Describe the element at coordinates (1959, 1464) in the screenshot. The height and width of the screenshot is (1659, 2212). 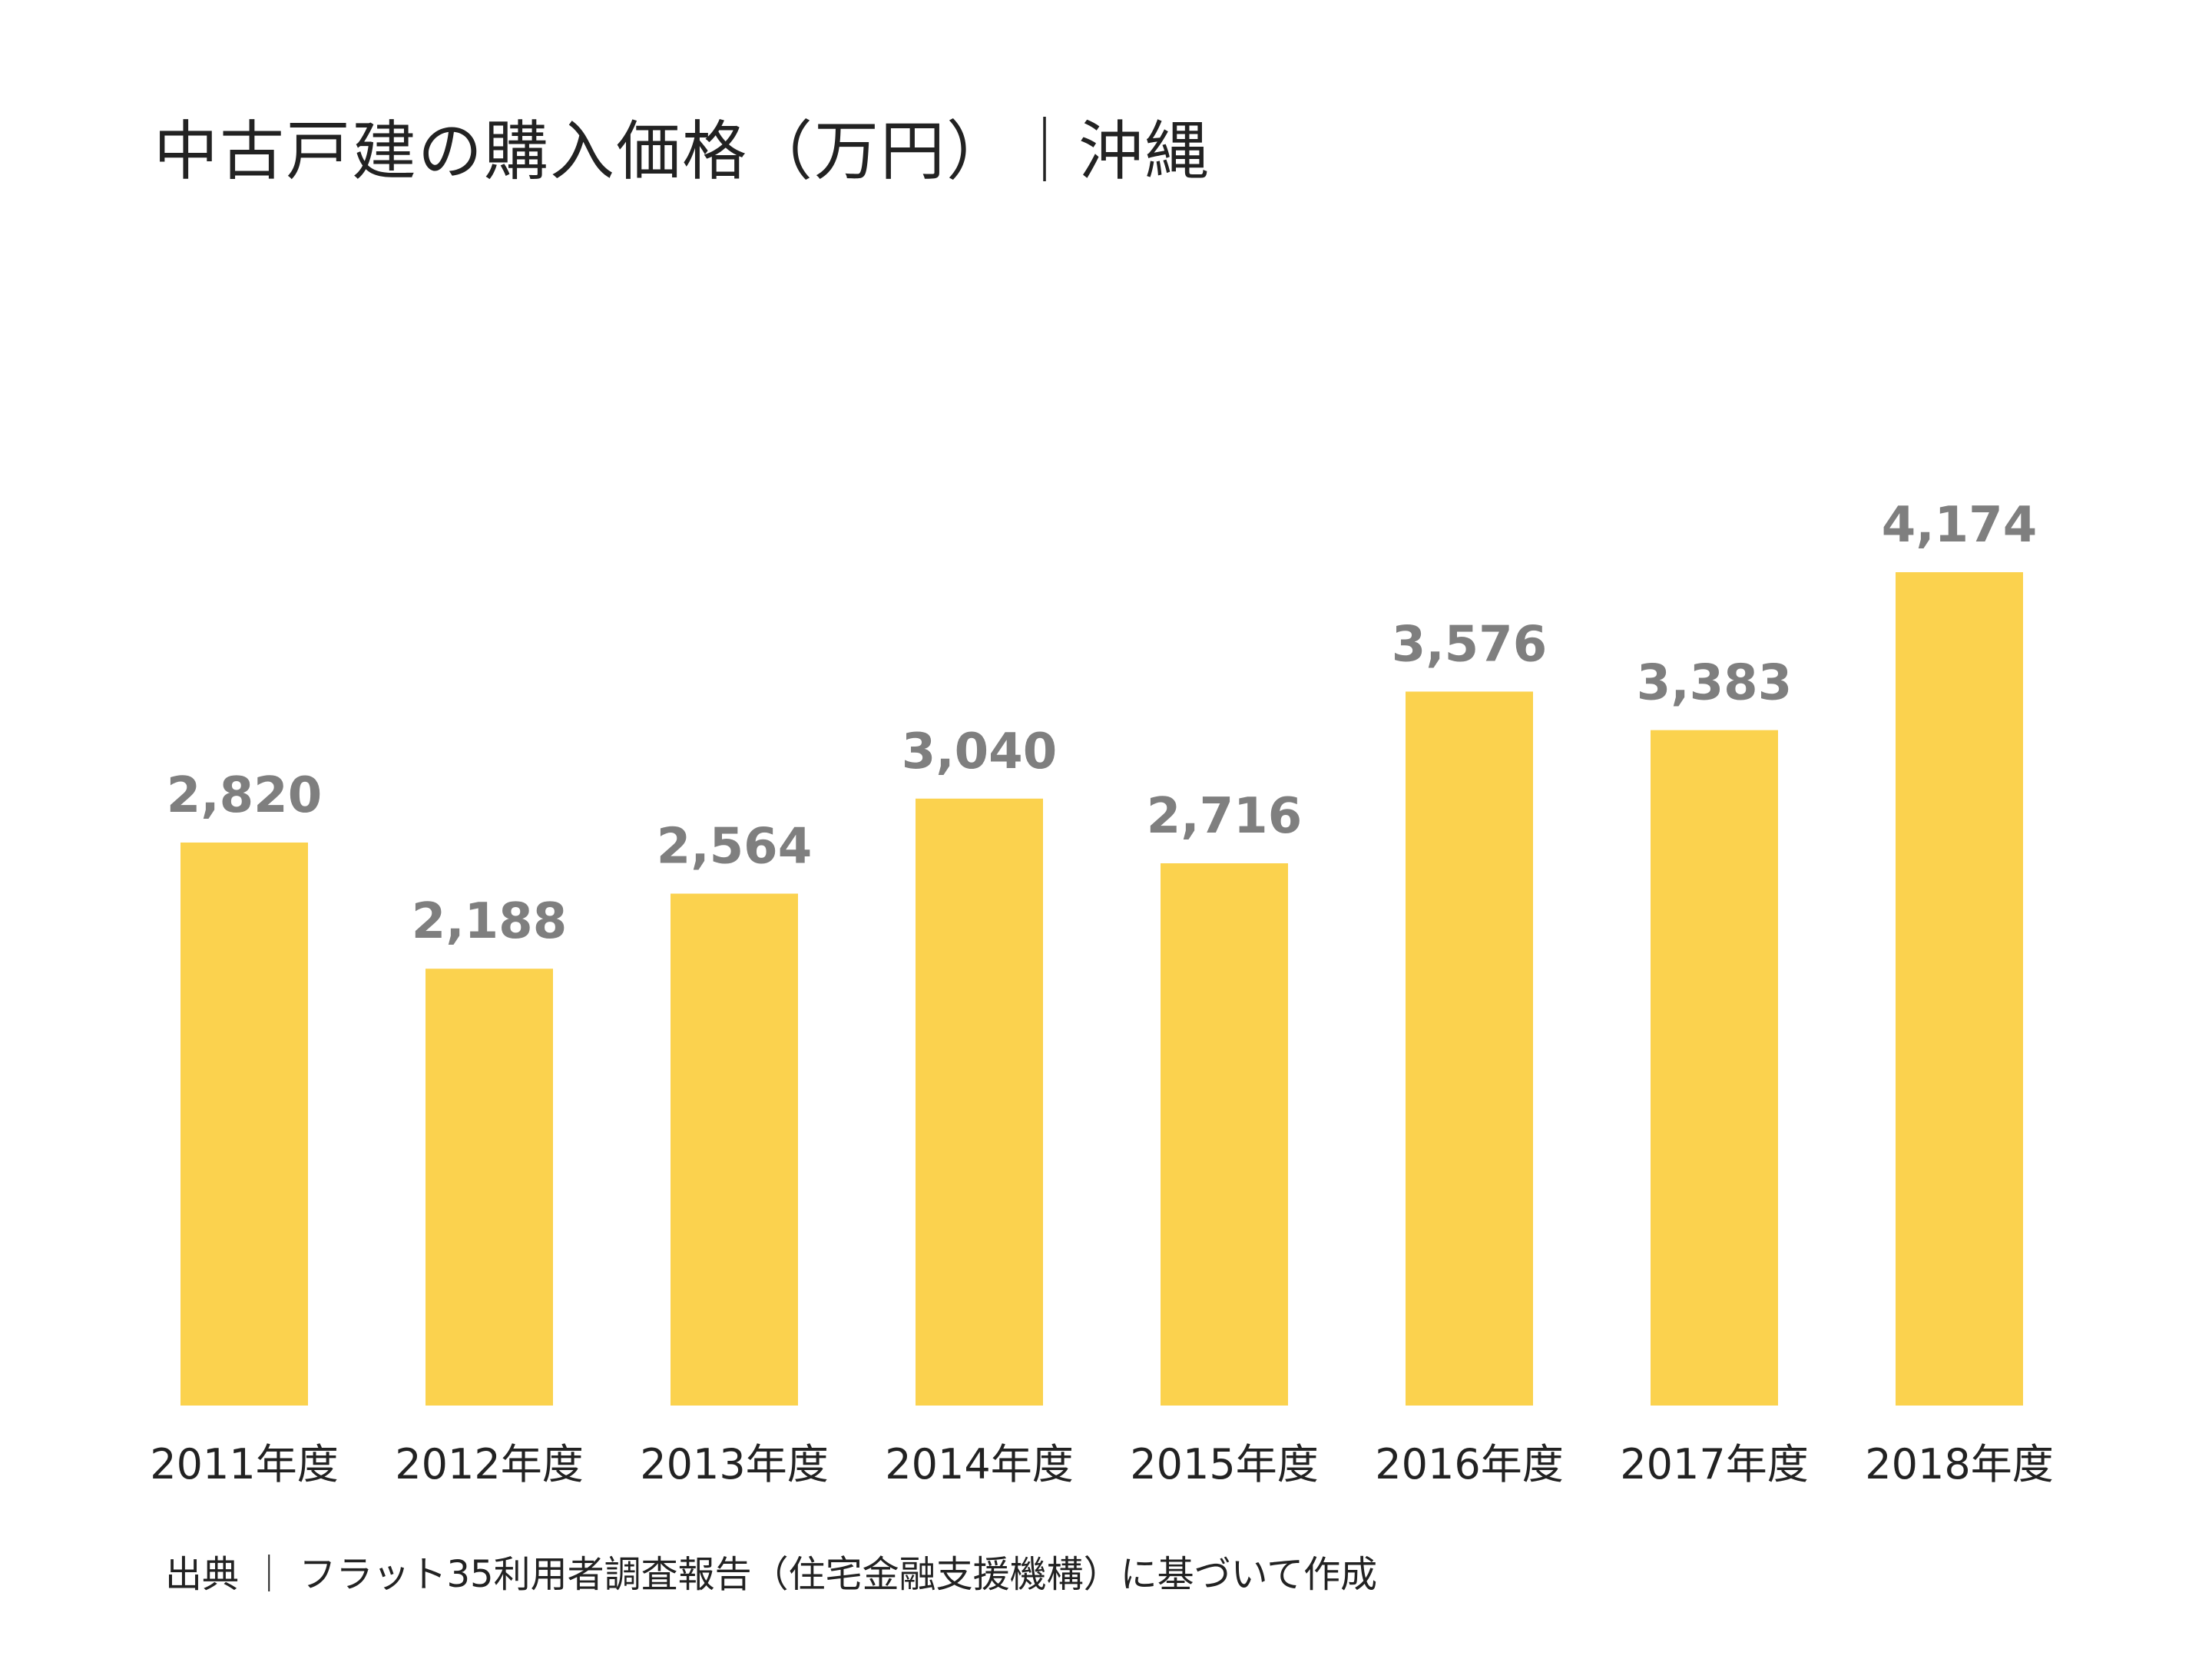
I see `x-tick-label: 2018年度` at that location.